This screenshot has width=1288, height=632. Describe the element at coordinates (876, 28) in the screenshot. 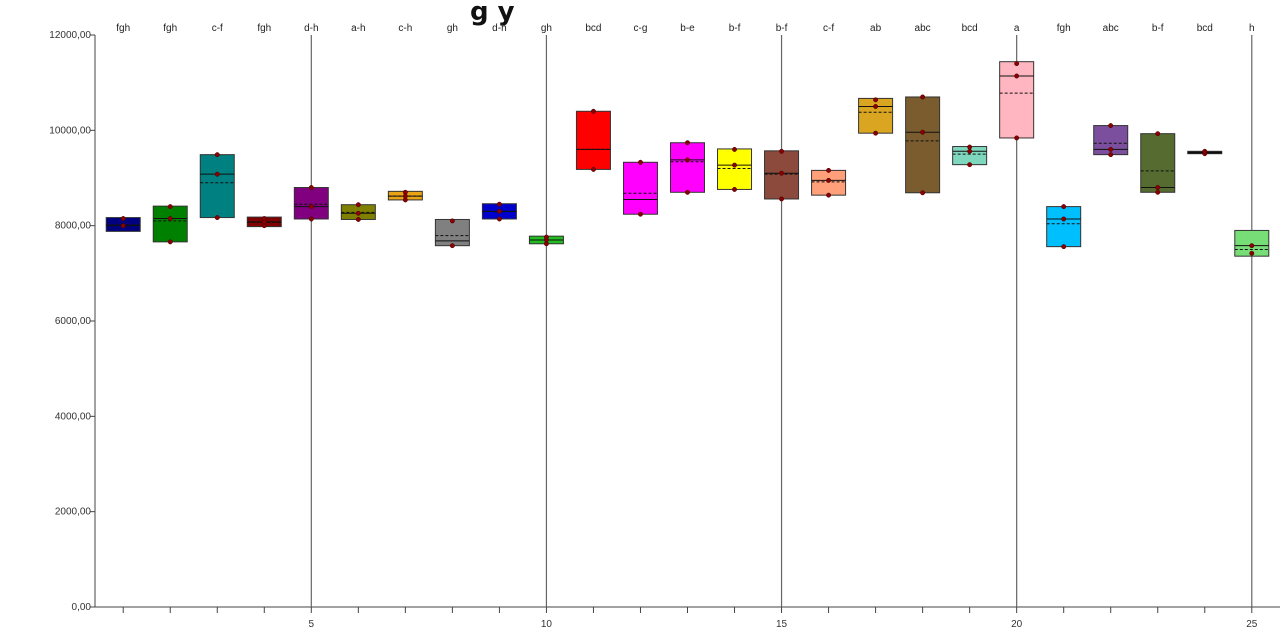

I see `group-letter-label: ab` at that location.